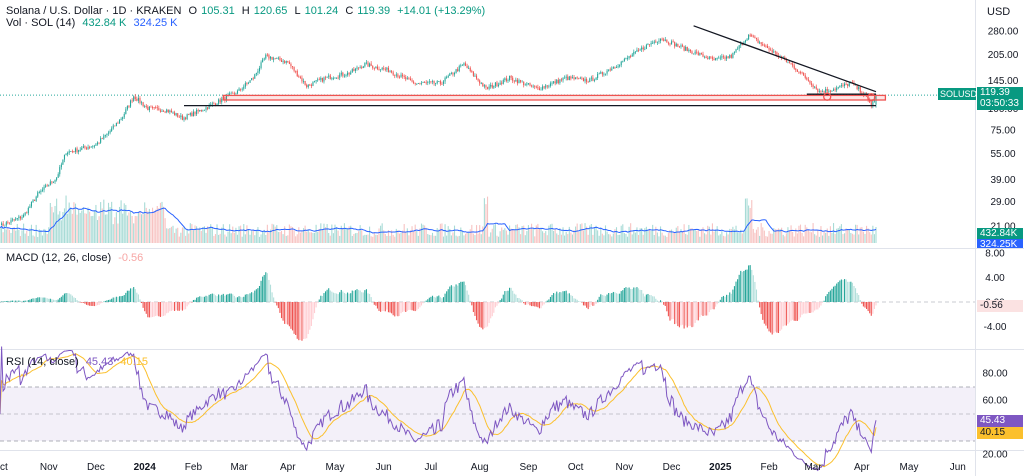 The height and width of the screenshot is (476, 1024). Describe the element at coordinates (1000, 433) in the screenshot. I see `rsi-ma-badge: 40.15` at that location.